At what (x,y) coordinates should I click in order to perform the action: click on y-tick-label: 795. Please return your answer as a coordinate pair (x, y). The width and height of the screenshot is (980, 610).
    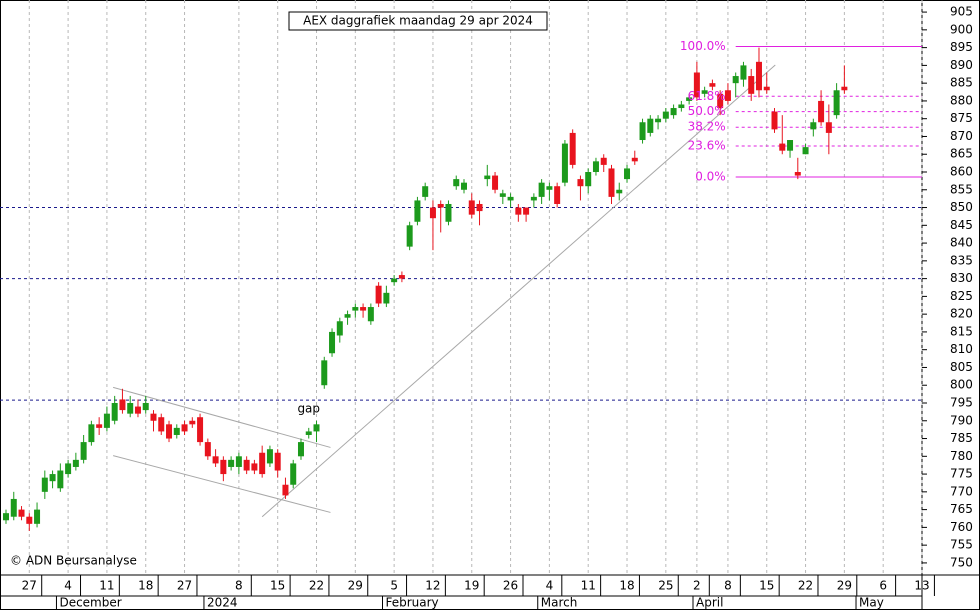
    Looking at the image, I should click on (961, 402).